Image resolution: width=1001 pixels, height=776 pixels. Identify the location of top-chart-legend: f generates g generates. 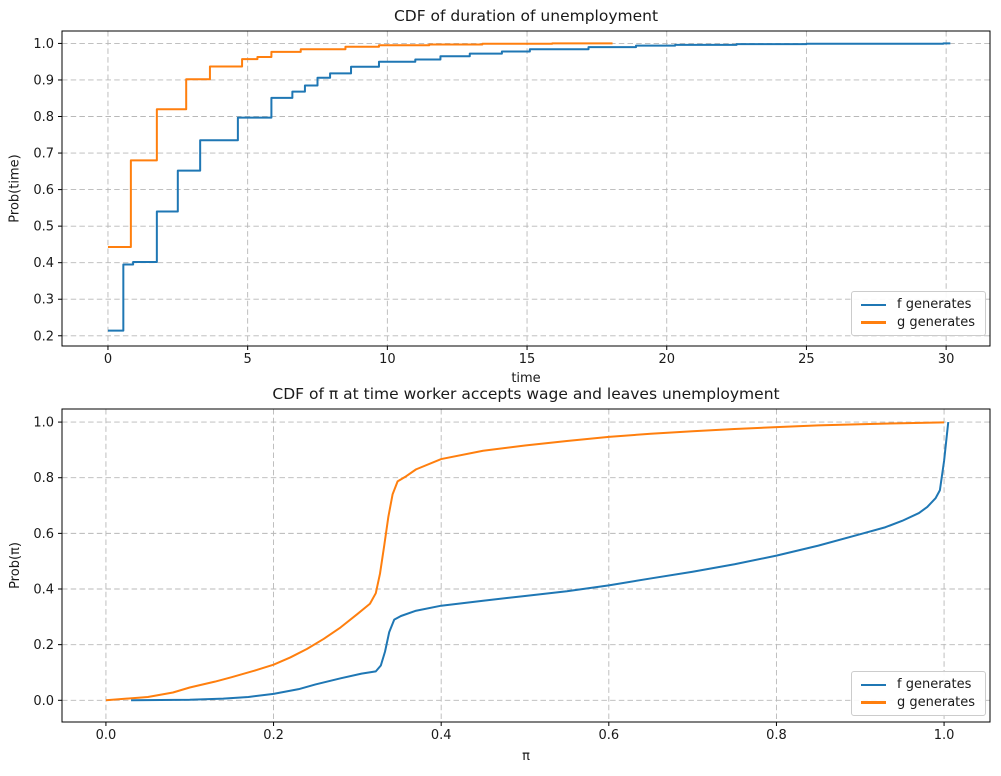
(918, 313).